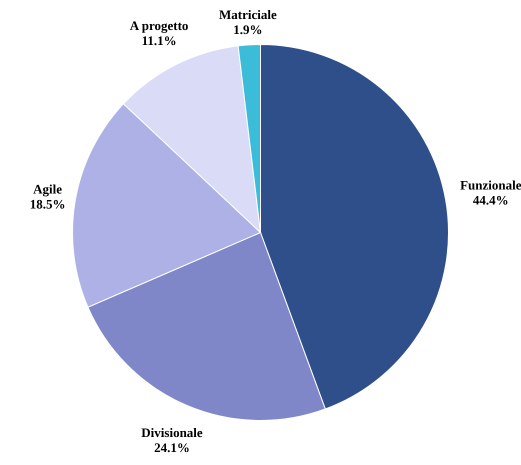  Describe the element at coordinates (247, 29) in the screenshot. I see `data-label: 1.9%` at that location.